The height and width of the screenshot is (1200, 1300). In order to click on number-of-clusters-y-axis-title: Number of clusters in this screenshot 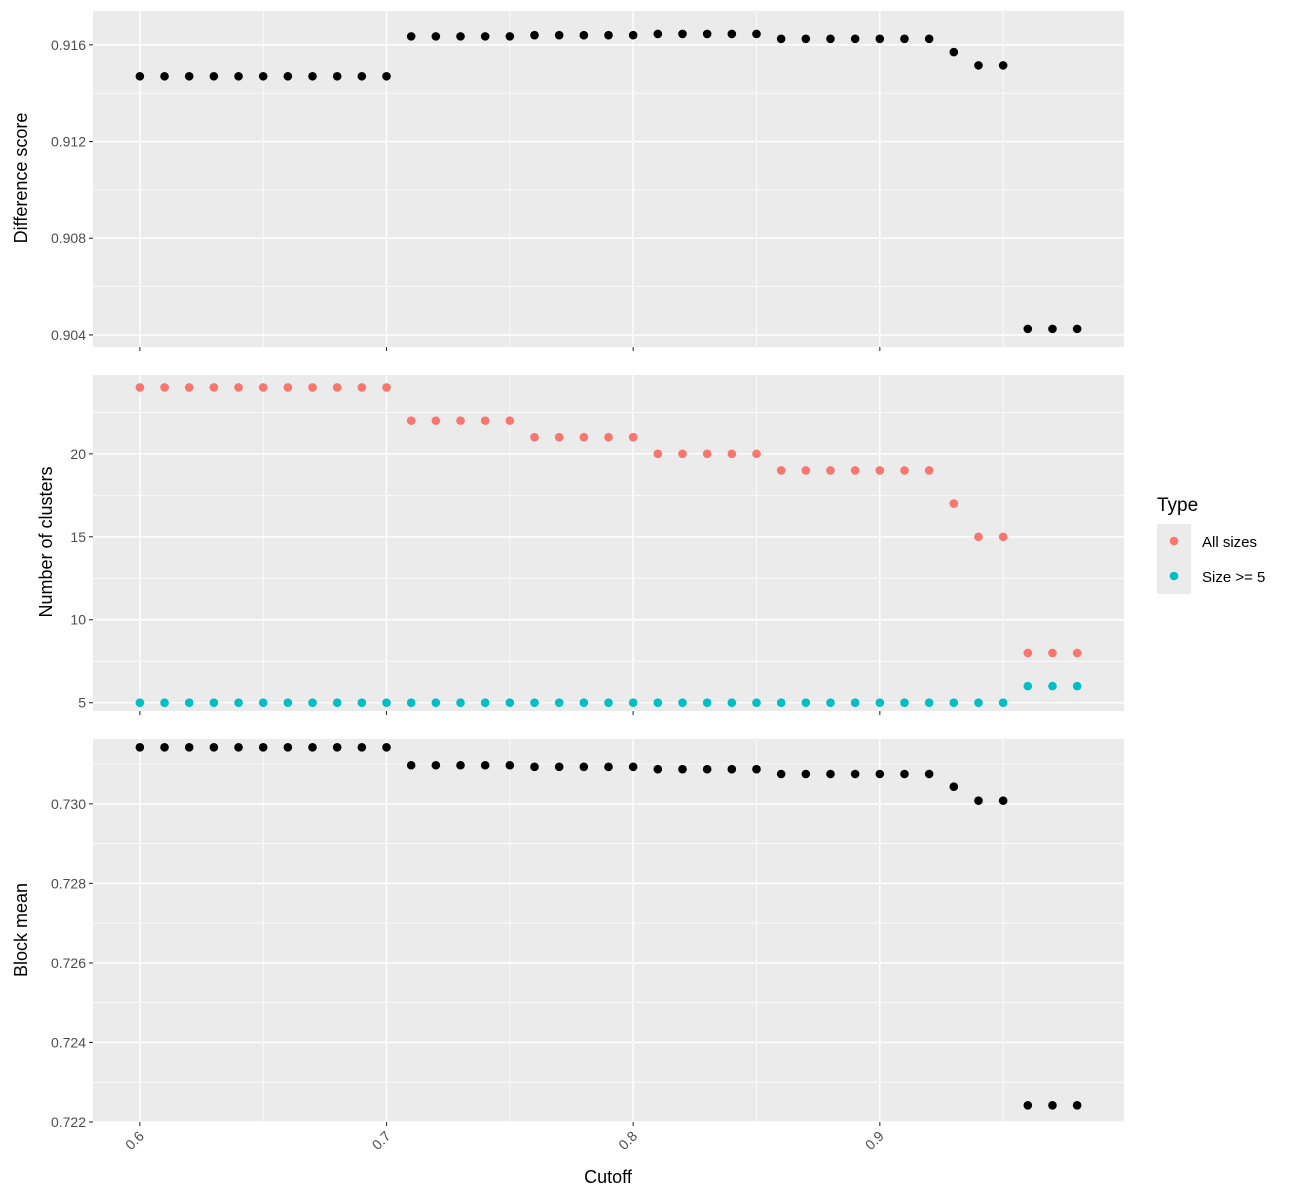, I will do `click(46, 541)`.